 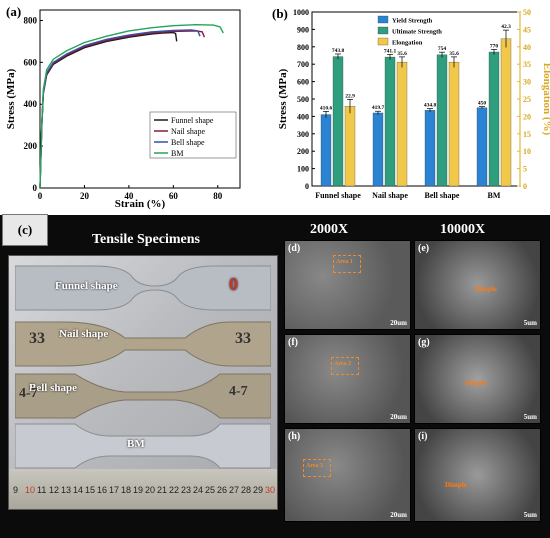 I want to click on ruler-number: 26, so click(x=222, y=490).